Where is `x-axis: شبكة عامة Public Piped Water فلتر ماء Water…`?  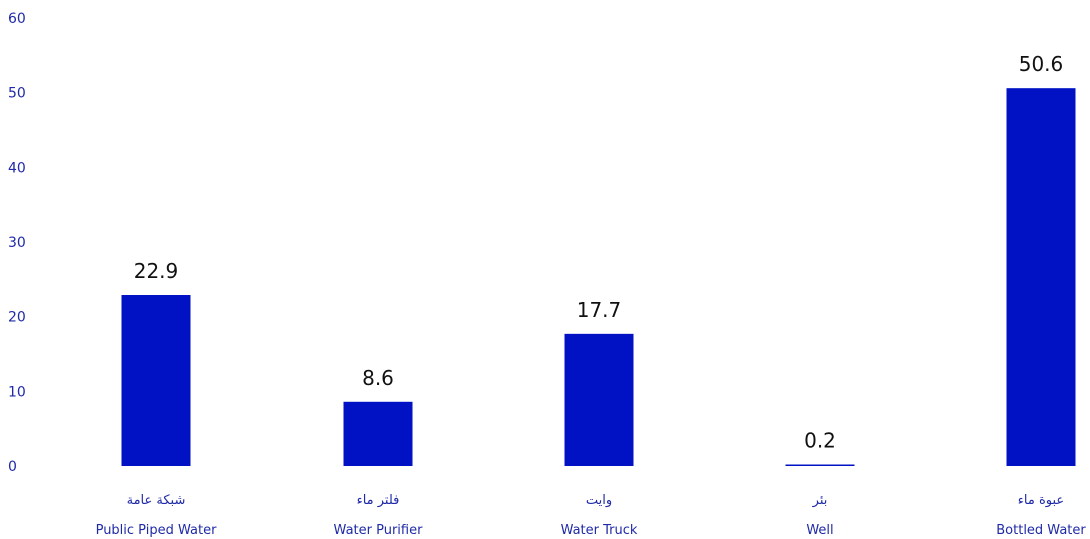 x-axis: شبكة عامة Public Piped Water فلتر ماء Water… is located at coordinates (591, 515).